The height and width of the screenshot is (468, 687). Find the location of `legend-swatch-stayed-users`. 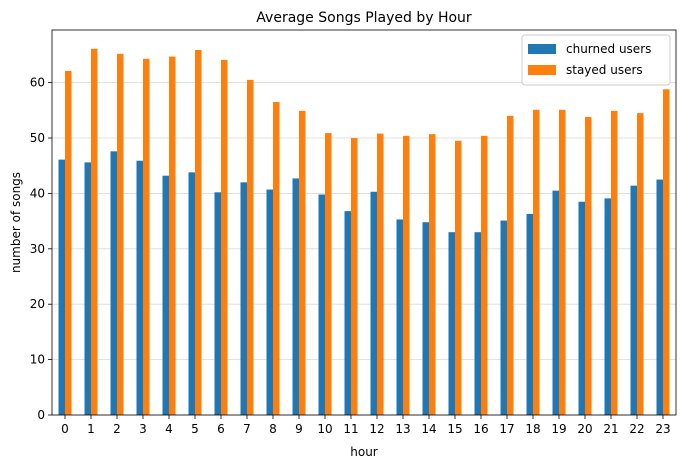

legend-swatch-stayed-users is located at coordinates (542, 70).